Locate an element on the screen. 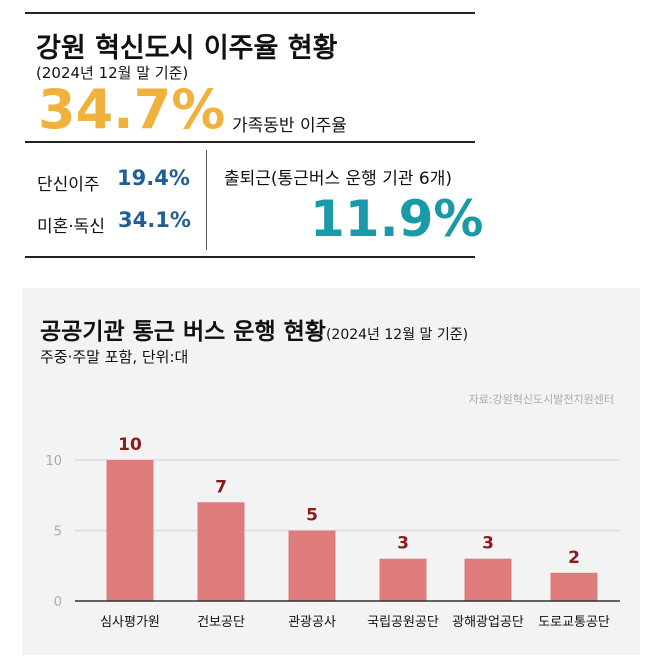 The width and height of the screenshot is (658, 657). page-subtitle: (2024년 12월 말 기준) is located at coordinates (112, 73).